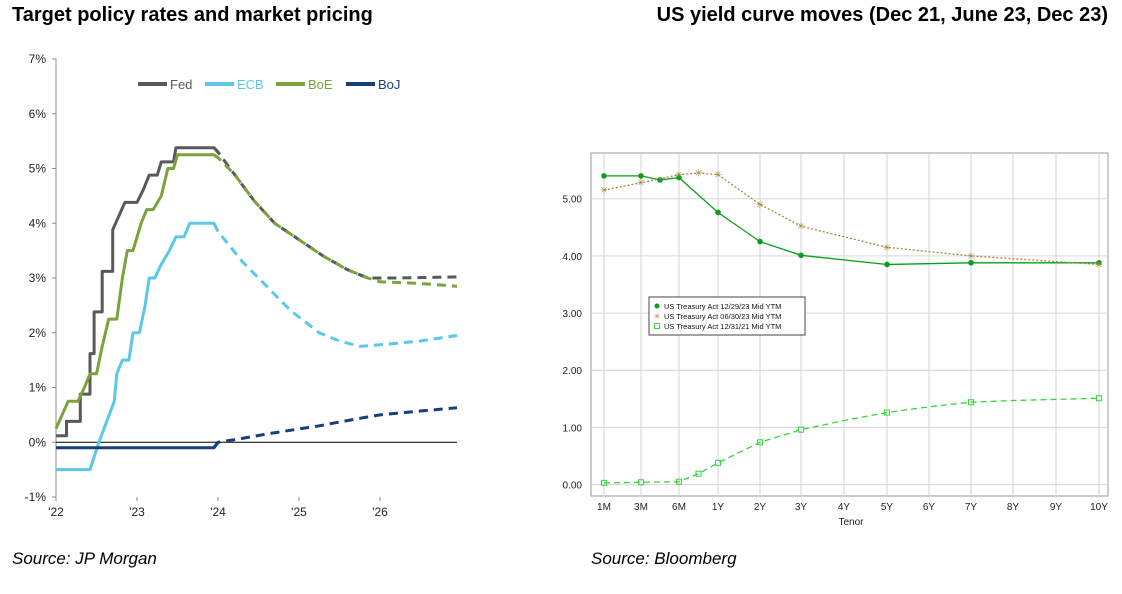  What do you see at coordinates (722, 306) in the screenshot?
I see `dec23-legend-label: US Treasury Act 12/29/23 Mid YTM` at bounding box center [722, 306].